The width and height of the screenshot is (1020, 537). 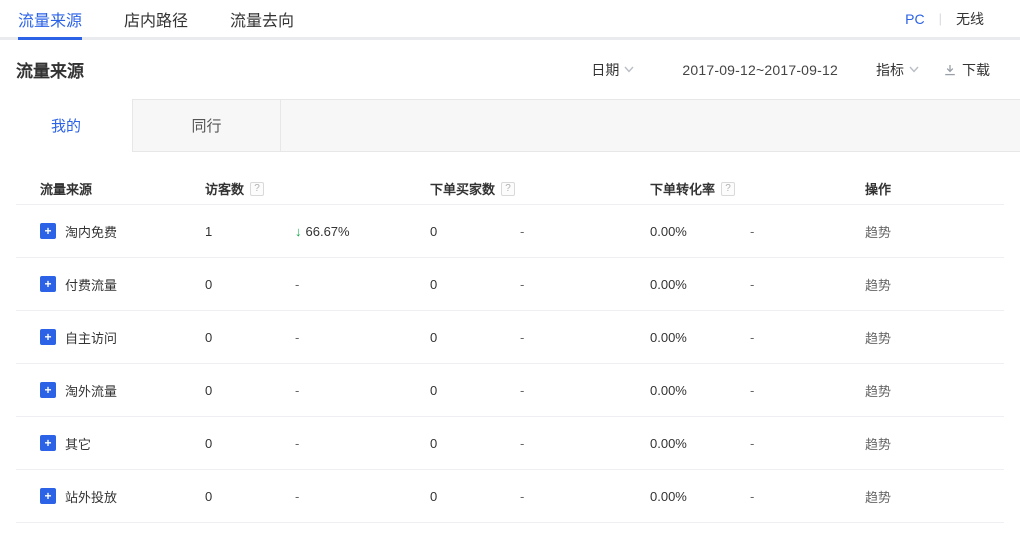 I want to click on visitors-value: 1, so click(x=209, y=231).